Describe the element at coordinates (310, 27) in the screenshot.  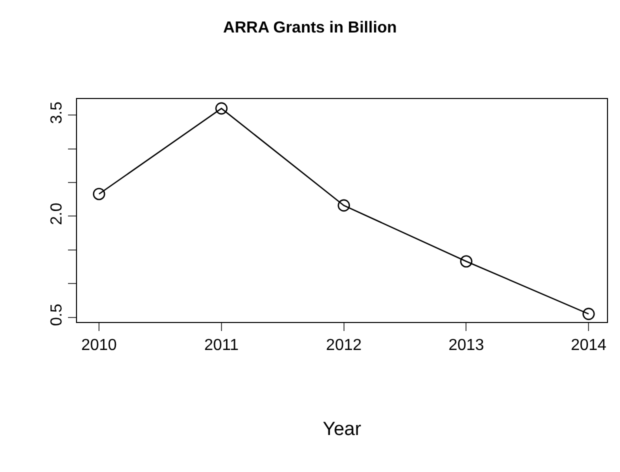
I see `chart-title: ARRA Grants in Billion` at that location.